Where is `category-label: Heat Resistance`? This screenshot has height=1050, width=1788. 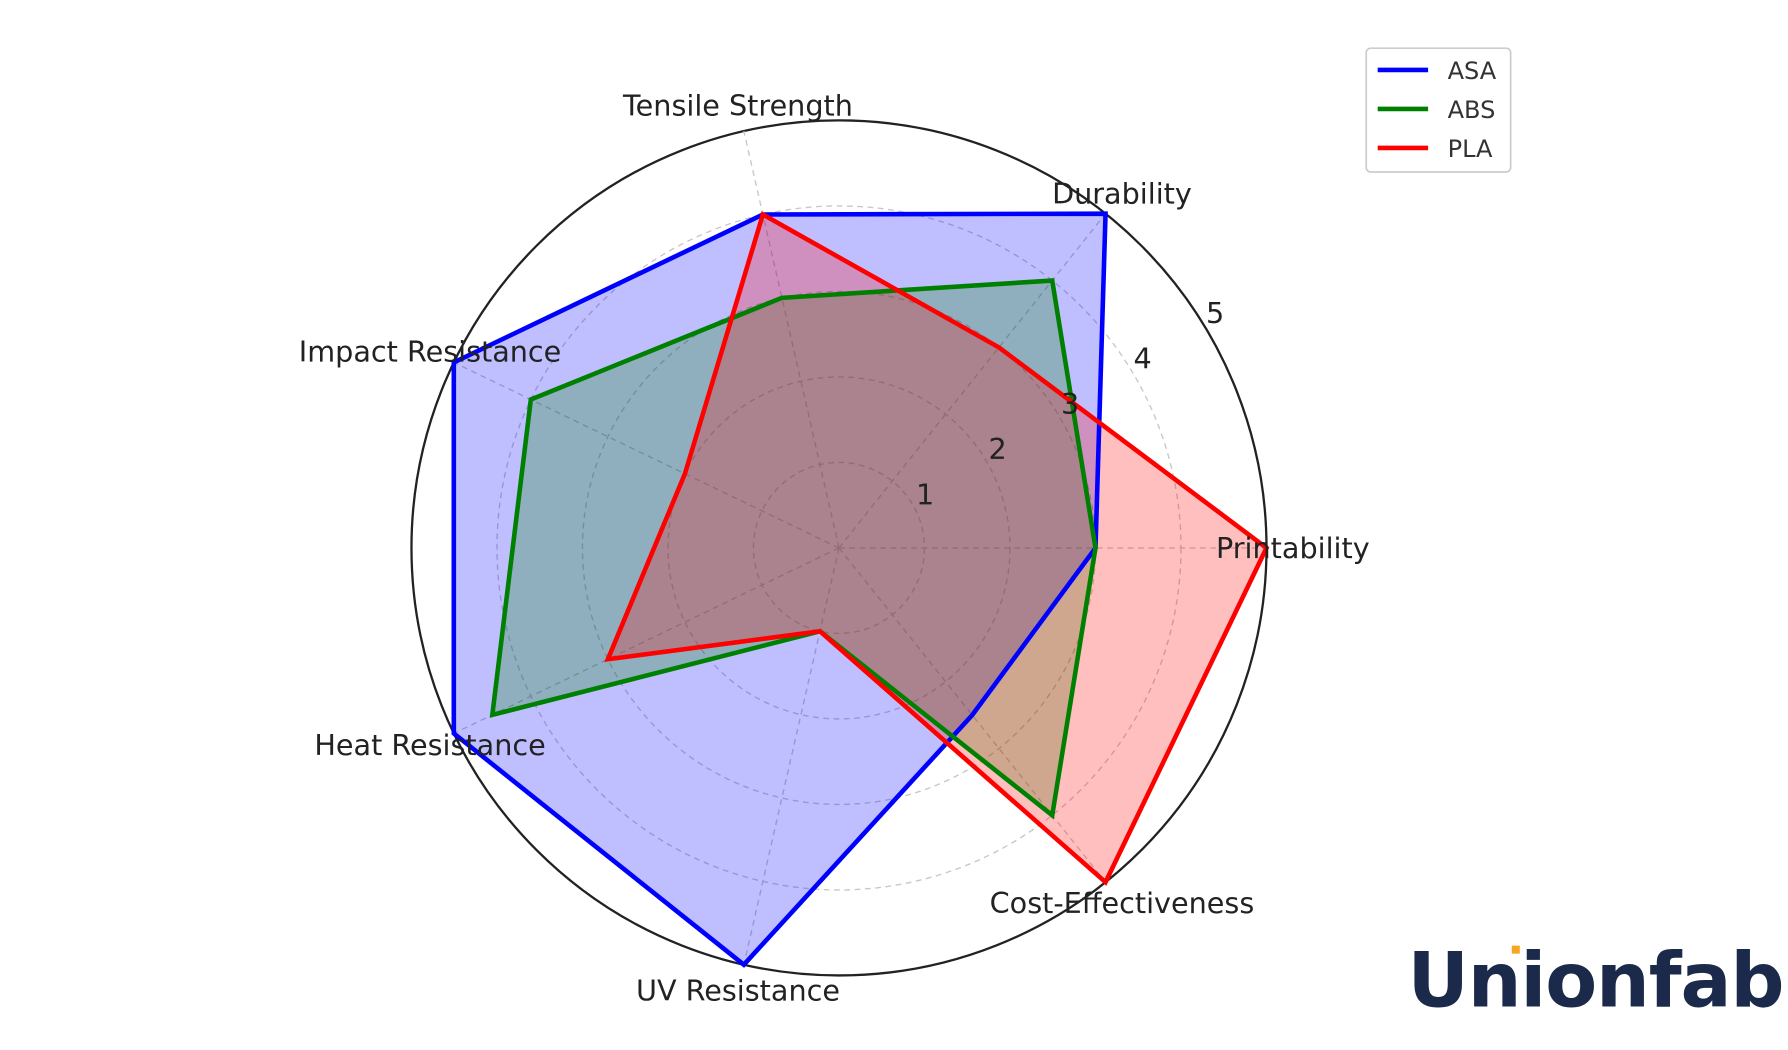 category-label: Heat Resistance is located at coordinates (429, 745).